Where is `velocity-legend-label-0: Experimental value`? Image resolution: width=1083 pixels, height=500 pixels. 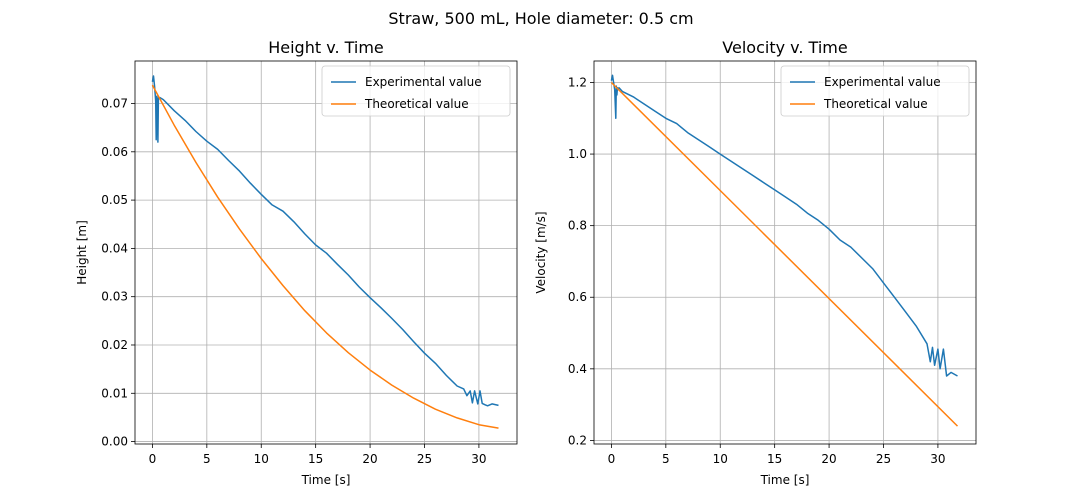 velocity-legend-label-0: Experimental value is located at coordinates (882, 82).